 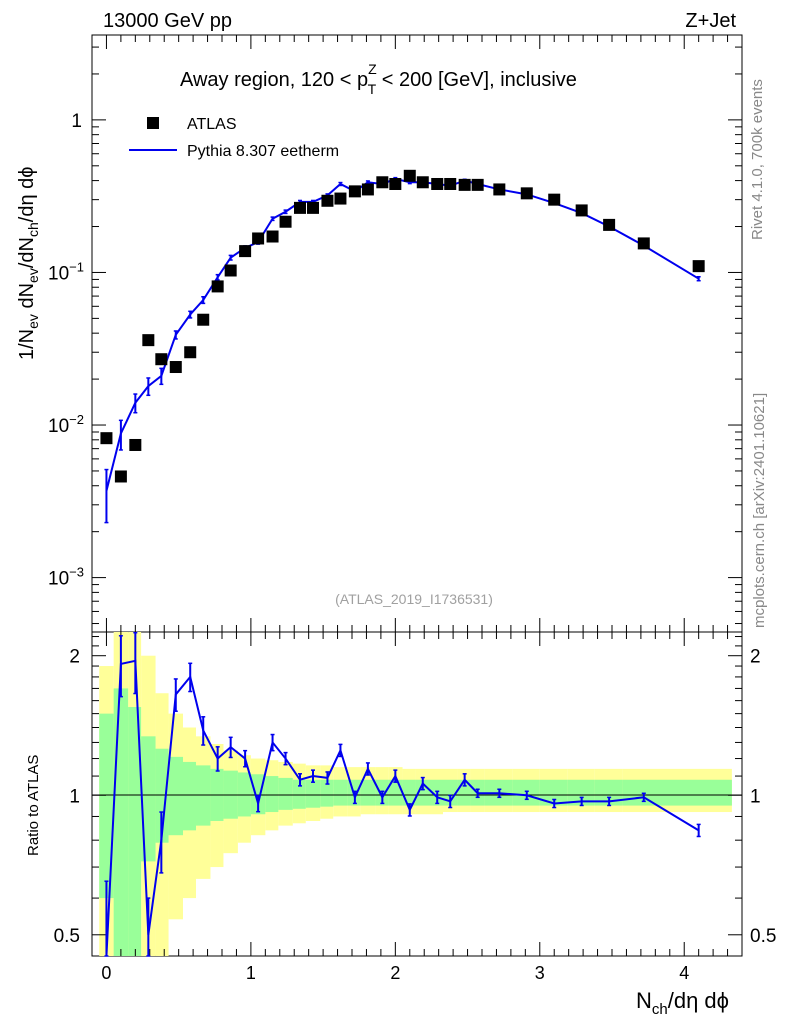 What do you see at coordinates (106, 973) in the screenshot?
I see `x-tick-label: 0` at bounding box center [106, 973].